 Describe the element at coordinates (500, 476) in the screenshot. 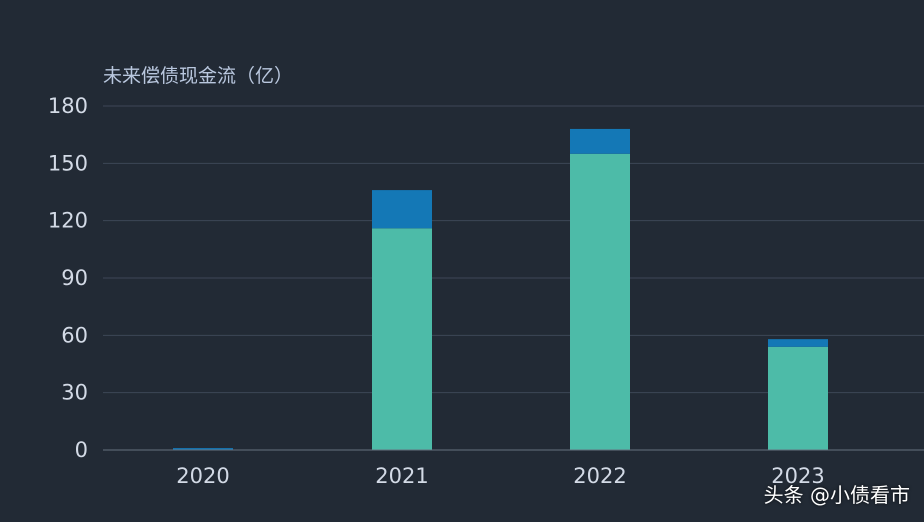

I see `x-tick-labels: 2020 2021 2022 2023` at that location.